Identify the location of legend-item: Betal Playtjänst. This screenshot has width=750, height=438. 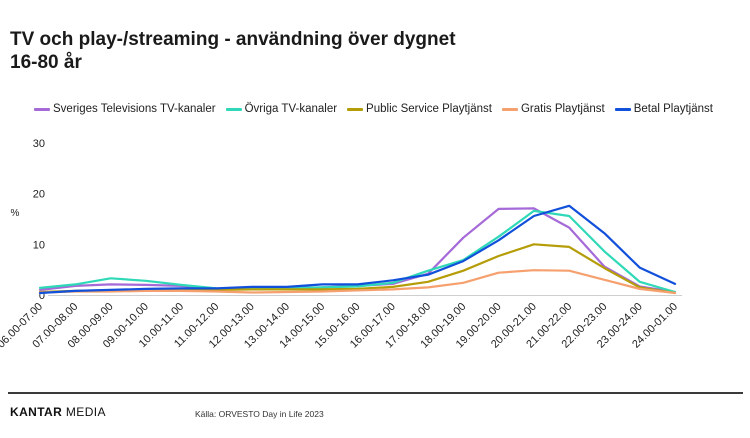
(663, 109).